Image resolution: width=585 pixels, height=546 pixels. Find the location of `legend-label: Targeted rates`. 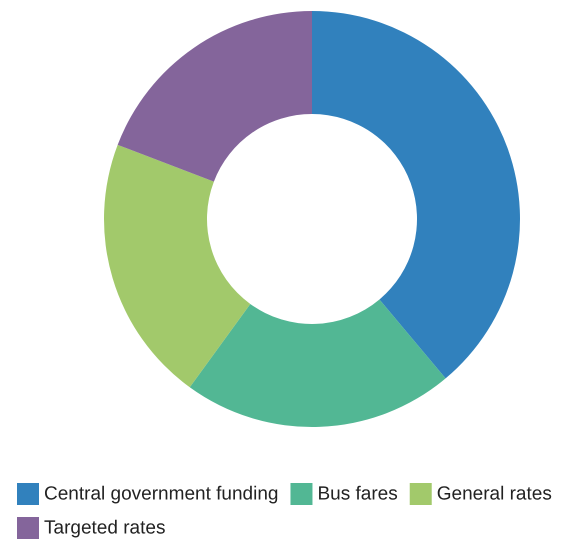

legend-label: Targeted rates is located at coordinates (105, 528).